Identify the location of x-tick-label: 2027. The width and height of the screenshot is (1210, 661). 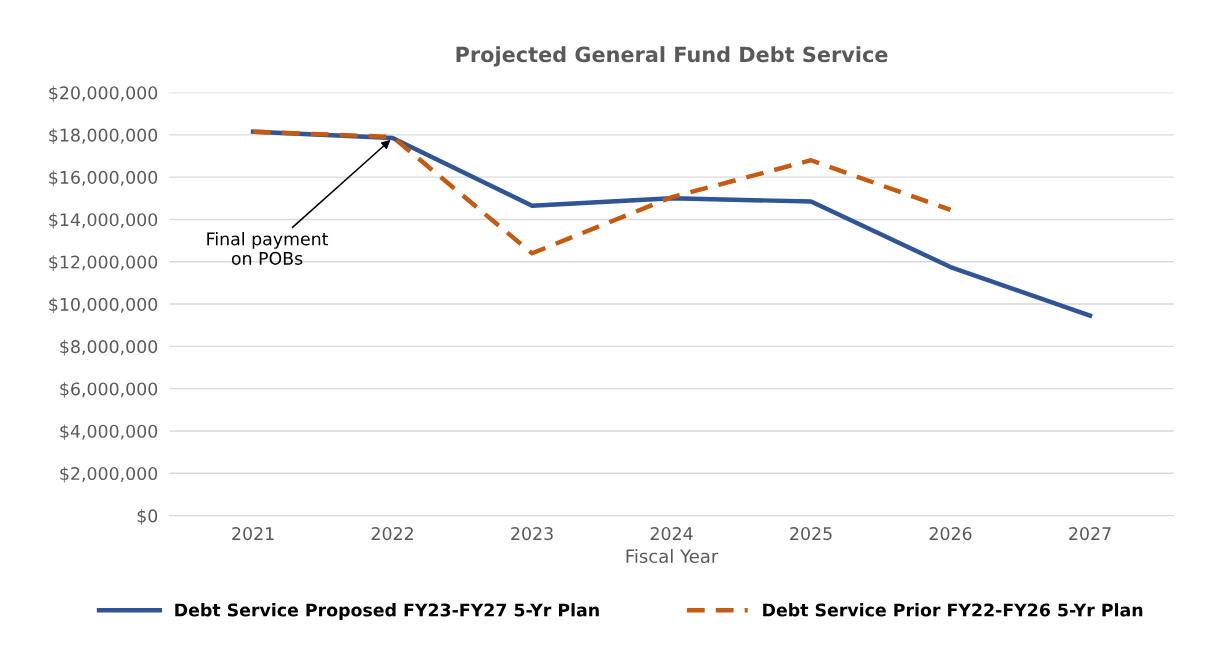
(1090, 534).